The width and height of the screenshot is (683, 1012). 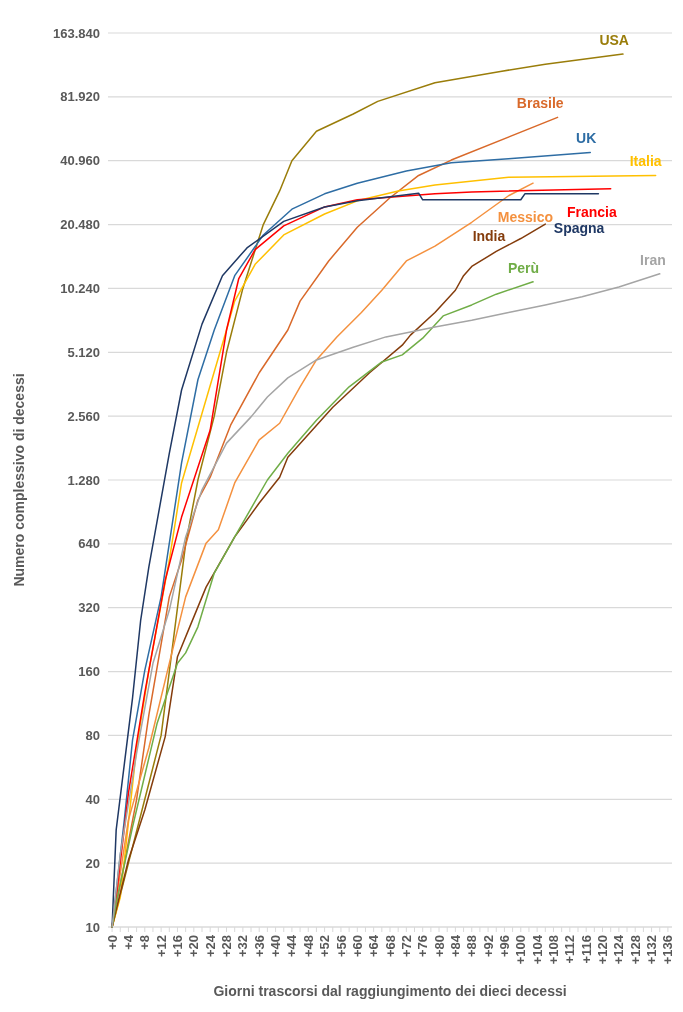 What do you see at coordinates (586, 138) in the screenshot?
I see `series-label: UK` at bounding box center [586, 138].